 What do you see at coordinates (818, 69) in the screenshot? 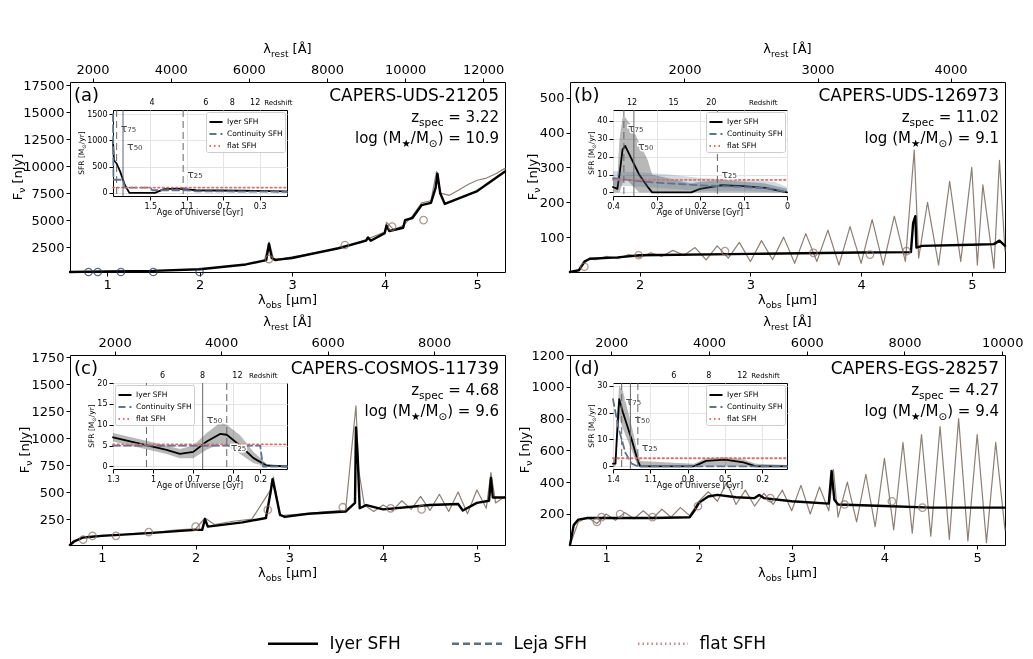
I see `x2-tick-label: 3000` at bounding box center [818, 69].